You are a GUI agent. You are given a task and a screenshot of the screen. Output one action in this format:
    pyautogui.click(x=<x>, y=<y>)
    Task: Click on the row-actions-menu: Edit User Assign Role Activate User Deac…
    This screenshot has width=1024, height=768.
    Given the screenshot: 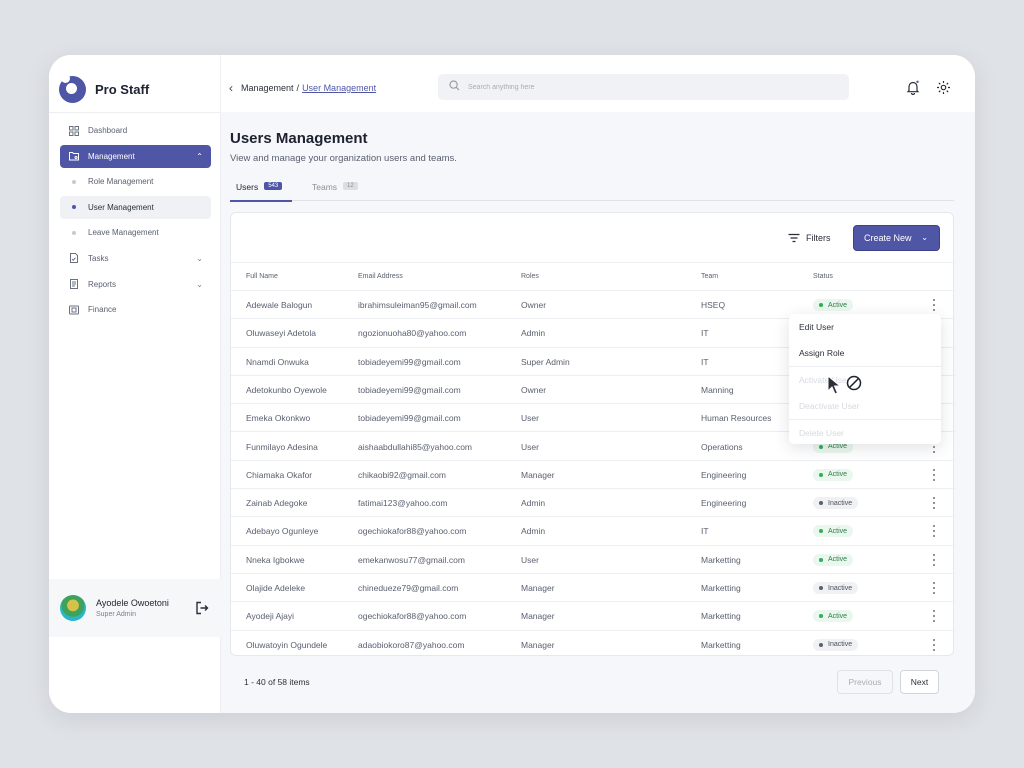 What is the action you would take?
    pyautogui.click(x=865, y=379)
    